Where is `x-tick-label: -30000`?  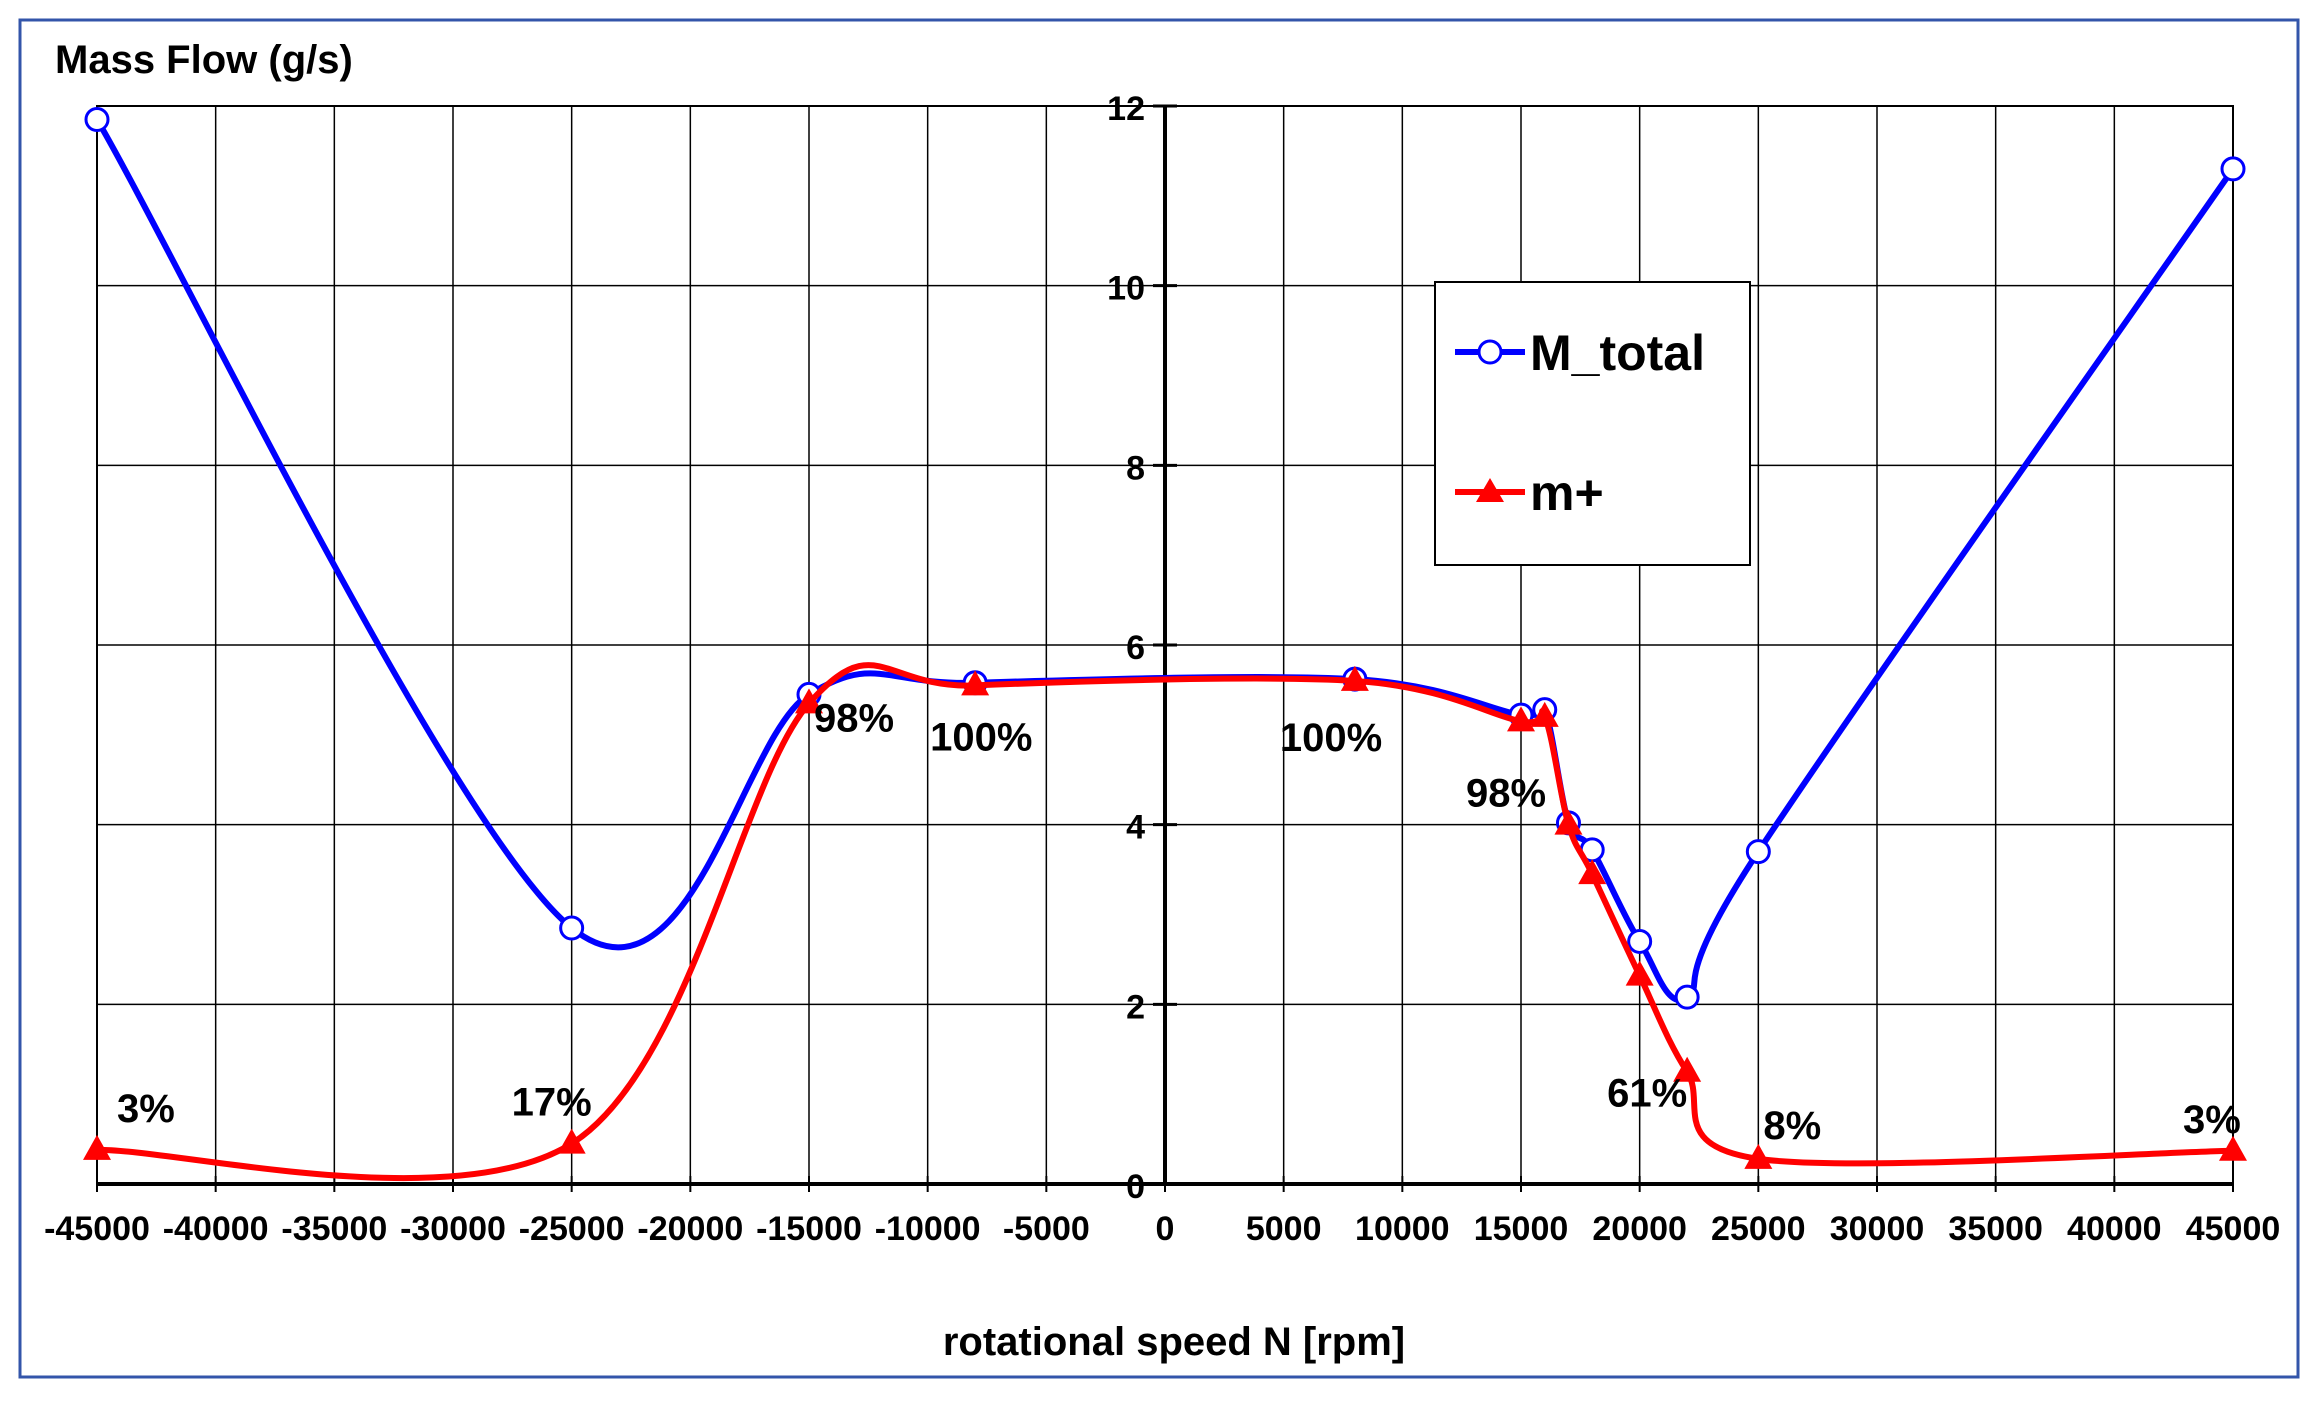
x-tick-label: -30000 is located at coordinates (453, 1229).